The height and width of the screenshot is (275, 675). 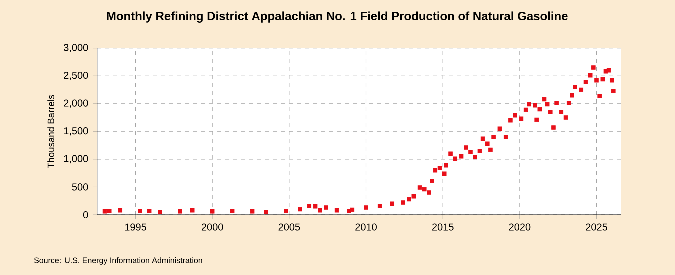 What do you see at coordinates (51, 131) in the screenshot?
I see `y-axis-title: Thousand Barrels` at bounding box center [51, 131].